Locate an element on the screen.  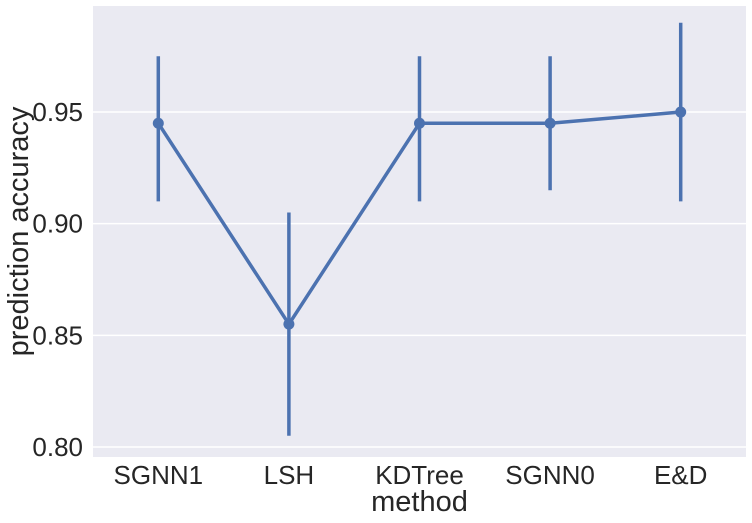
x-axis-ticks: SGNN1 LSH KDTree SGNN0 E&D is located at coordinates (411, 475).